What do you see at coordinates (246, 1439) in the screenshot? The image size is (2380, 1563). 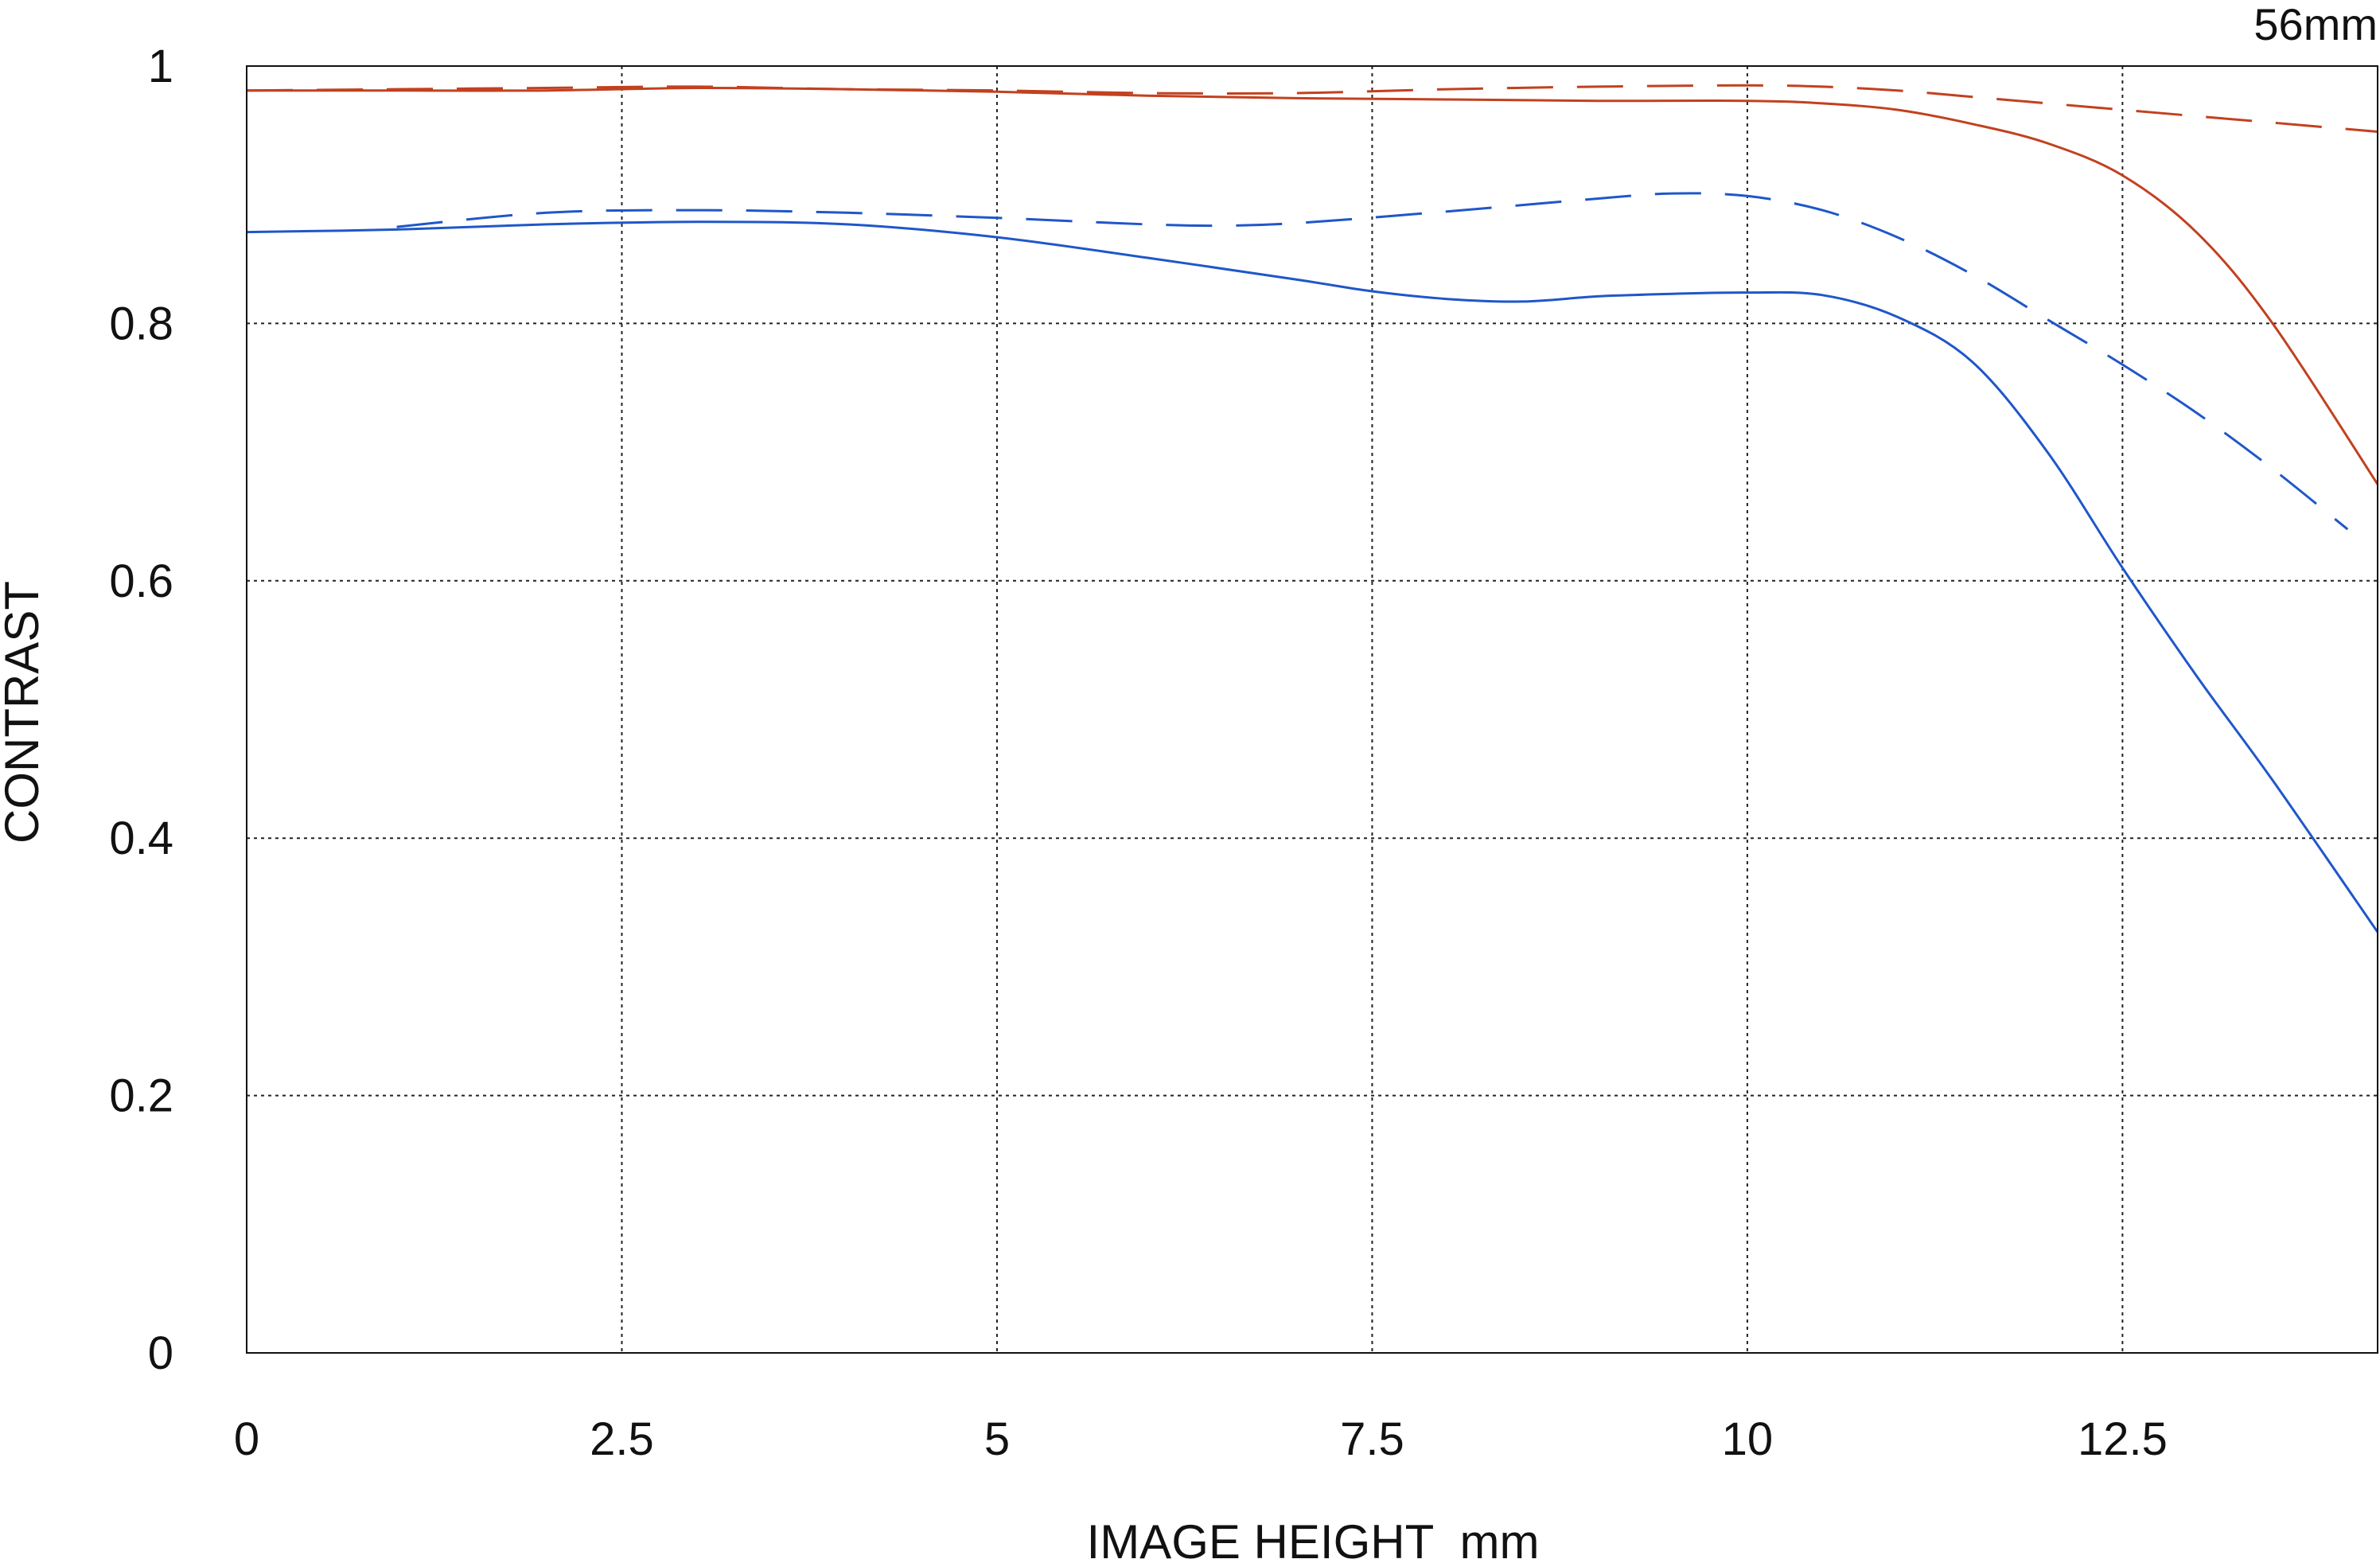 I see `x-tick-label: 0` at bounding box center [246, 1439].